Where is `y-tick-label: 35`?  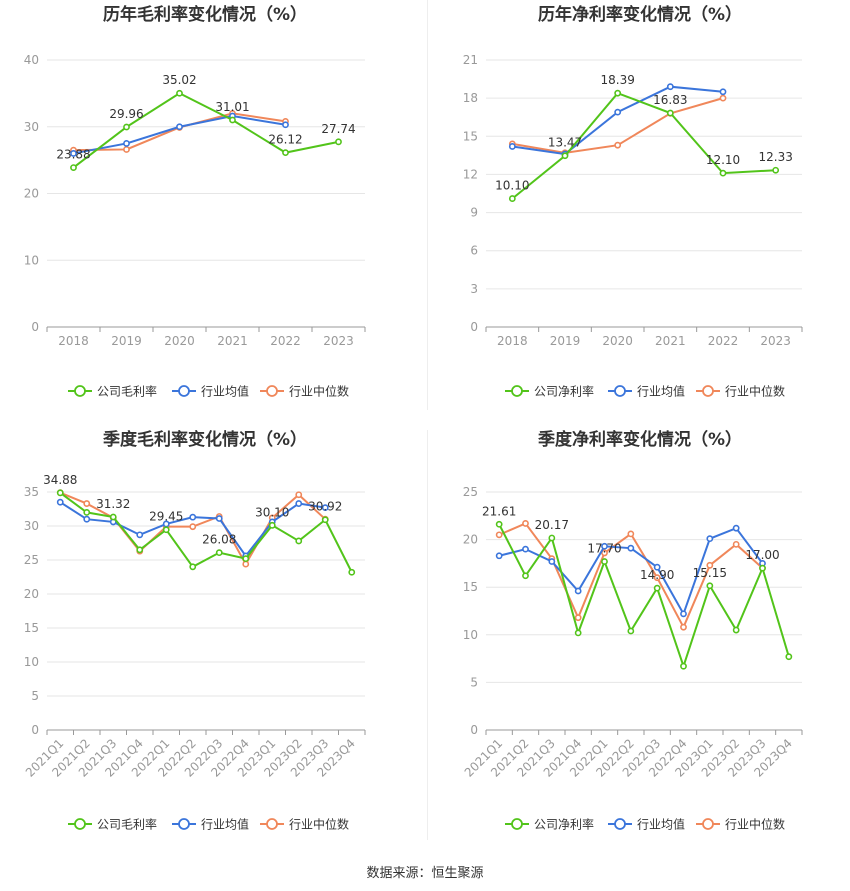
y-tick-label: 35 is located at coordinates (31, 492).